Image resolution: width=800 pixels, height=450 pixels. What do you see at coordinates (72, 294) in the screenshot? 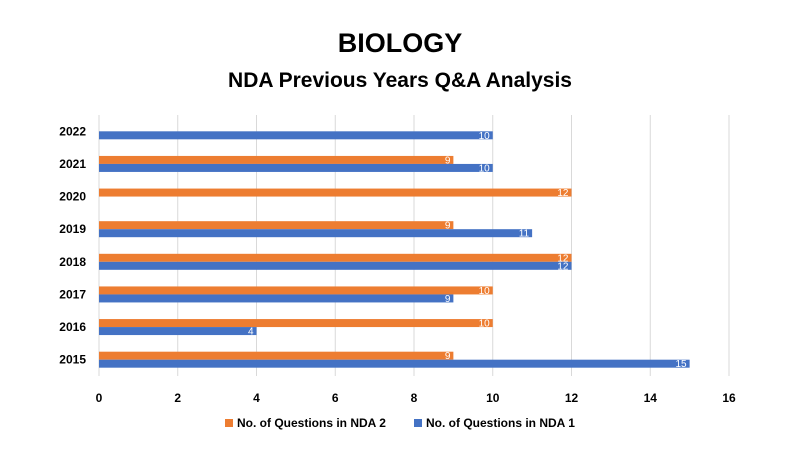
I see `y-tick-label: 2017` at bounding box center [72, 294].